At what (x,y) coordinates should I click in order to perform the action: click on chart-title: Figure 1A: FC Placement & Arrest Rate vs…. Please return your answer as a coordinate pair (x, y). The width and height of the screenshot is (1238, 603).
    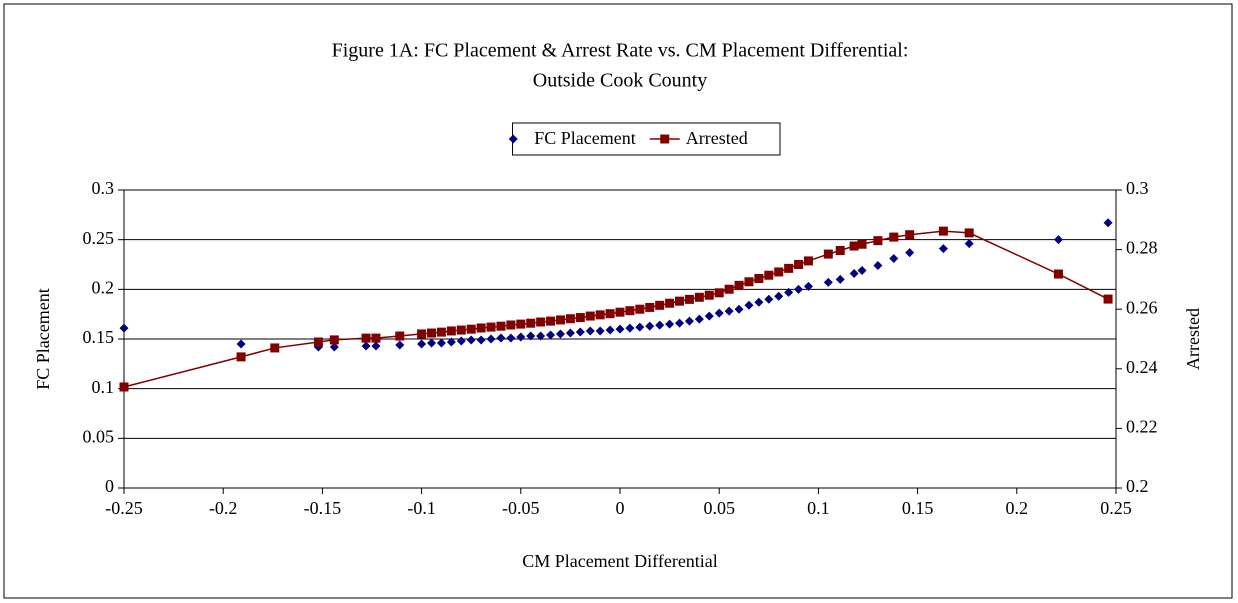
    Looking at the image, I should click on (620, 51).